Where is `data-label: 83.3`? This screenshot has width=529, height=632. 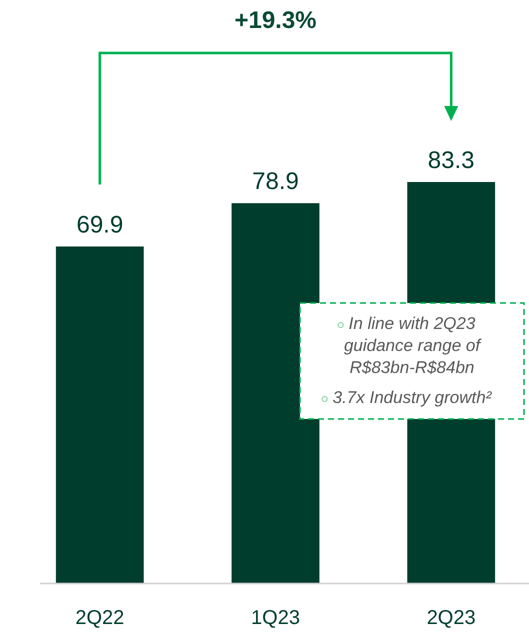 data-label: 83.3 is located at coordinates (451, 160).